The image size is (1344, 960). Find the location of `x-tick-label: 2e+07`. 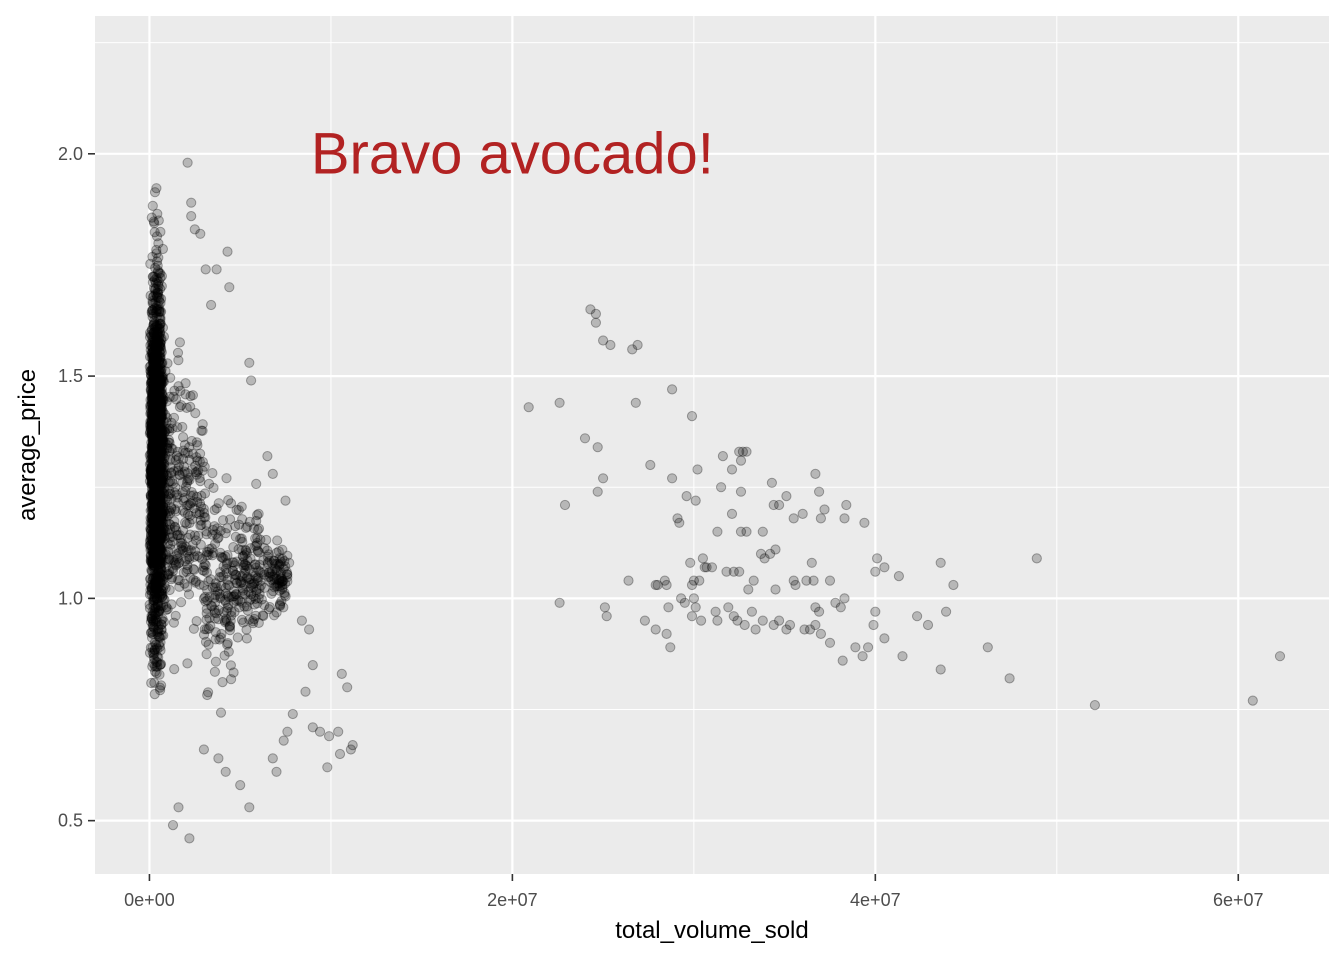

x-tick-label: 2e+07 is located at coordinates (512, 900).